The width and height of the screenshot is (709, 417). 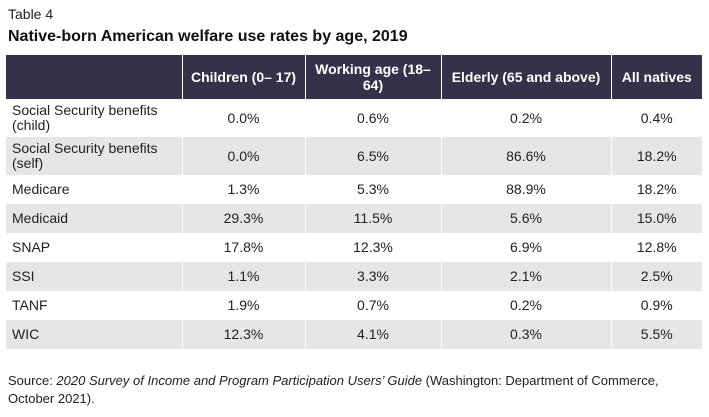 I want to click on cell-all-natives: 2.5%, so click(x=656, y=276).